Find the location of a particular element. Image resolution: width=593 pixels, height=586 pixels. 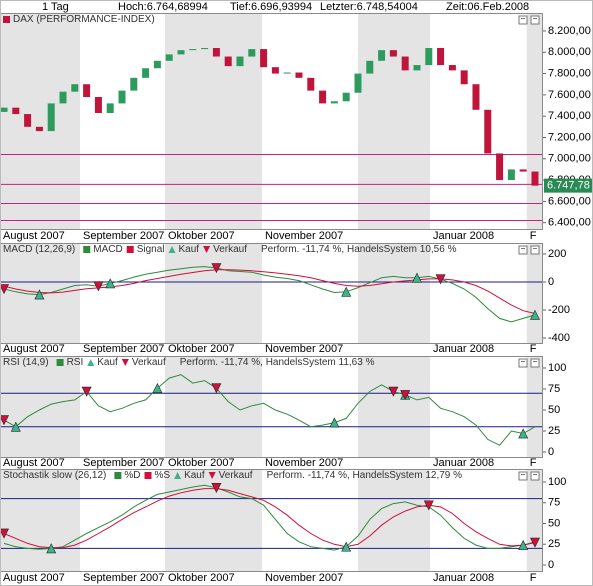

y-tick-label: 7.200,00 is located at coordinates (569, 137).